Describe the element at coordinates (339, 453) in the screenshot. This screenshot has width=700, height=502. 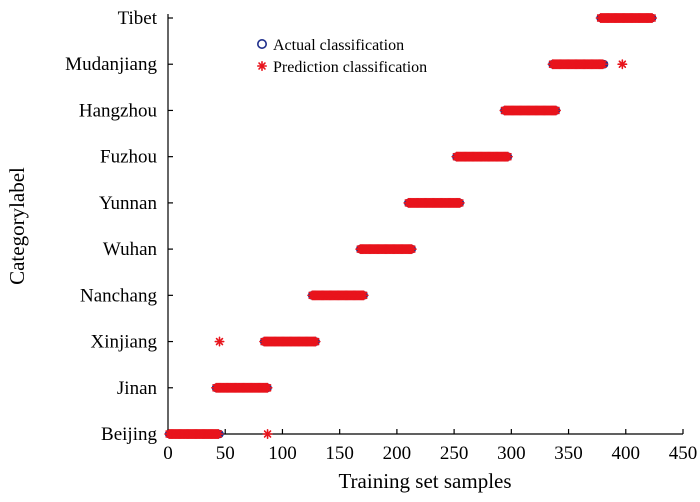
I see `x-tick-label: 150` at that location.